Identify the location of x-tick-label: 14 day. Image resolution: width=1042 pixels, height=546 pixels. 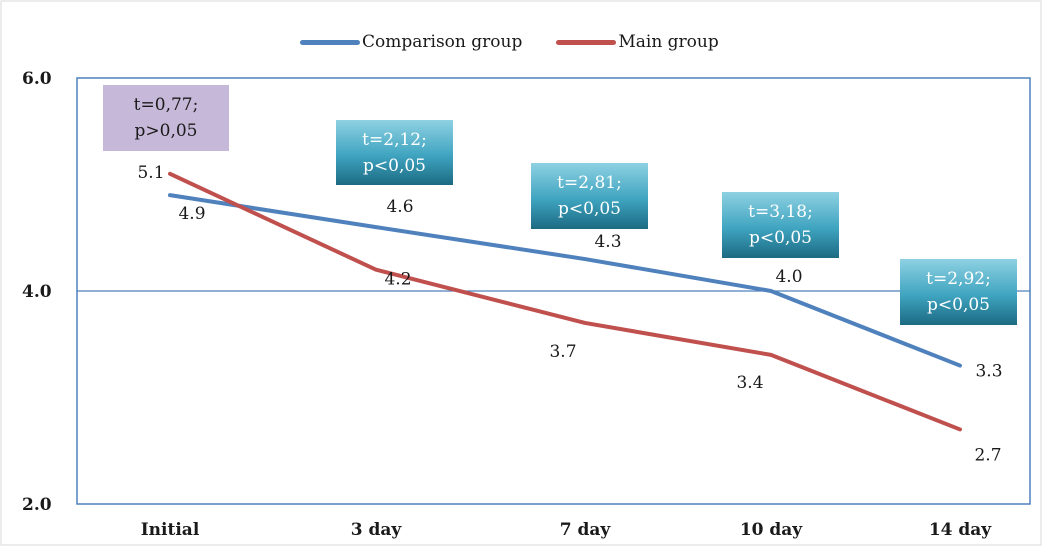
(960, 530).